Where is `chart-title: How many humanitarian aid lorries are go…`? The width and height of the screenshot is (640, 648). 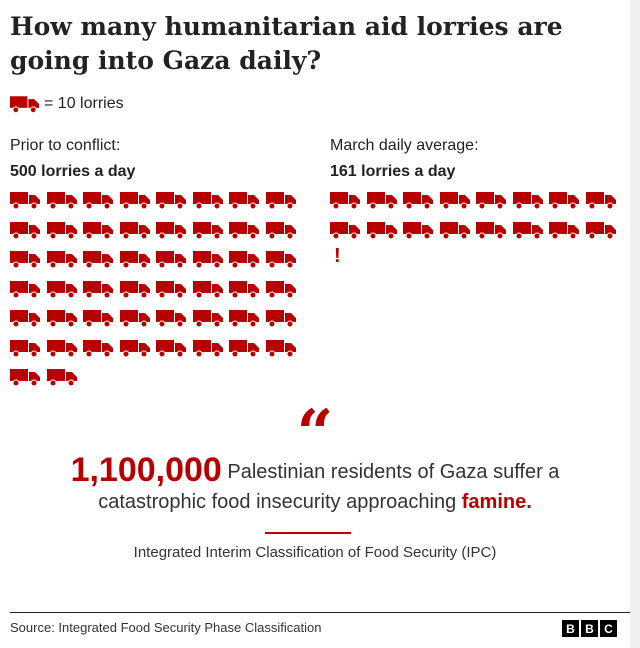
chart-title: How many humanitarian aid lorries are go… is located at coordinates (286, 43).